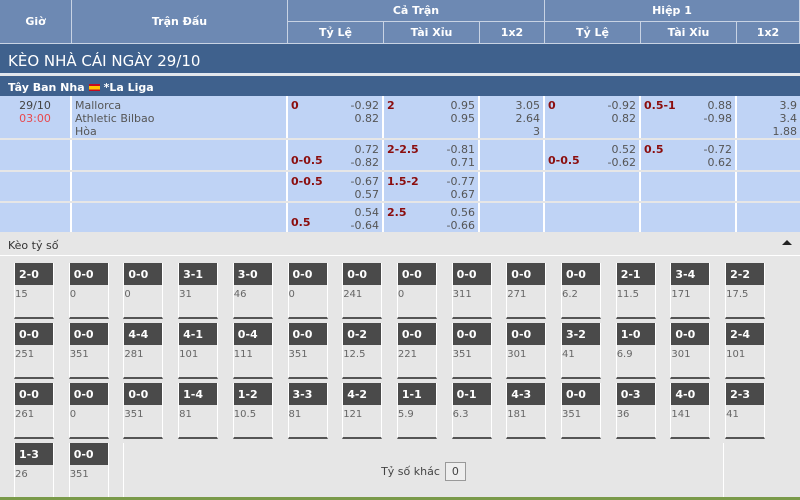 The image size is (800, 500). What do you see at coordinates (307, 411) in the screenshot?
I see `score-cell: 3-3 81` at bounding box center [307, 411].